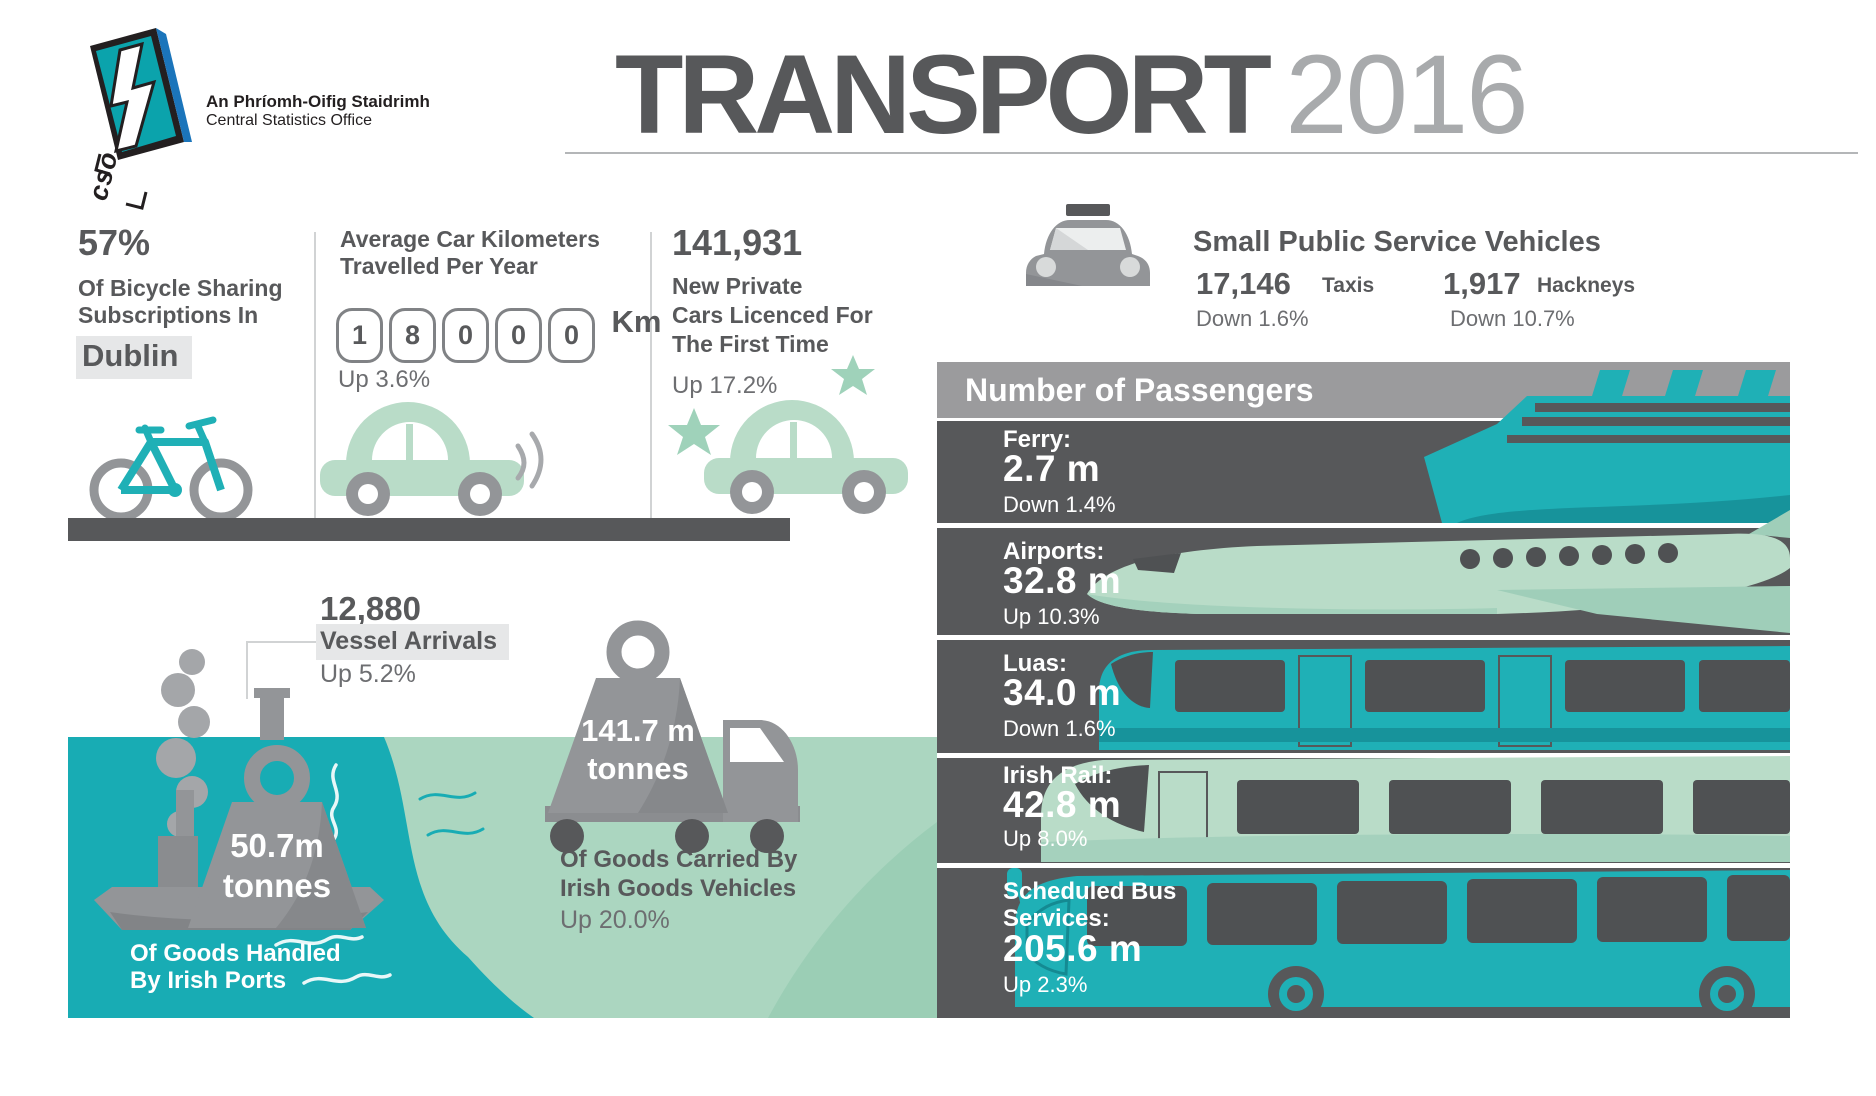 This screenshot has width=1876, height=1096. What do you see at coordinates (281, 642) in the screenshot?
I see `vessel-callout-line-h` at bounding box center [281, 642].